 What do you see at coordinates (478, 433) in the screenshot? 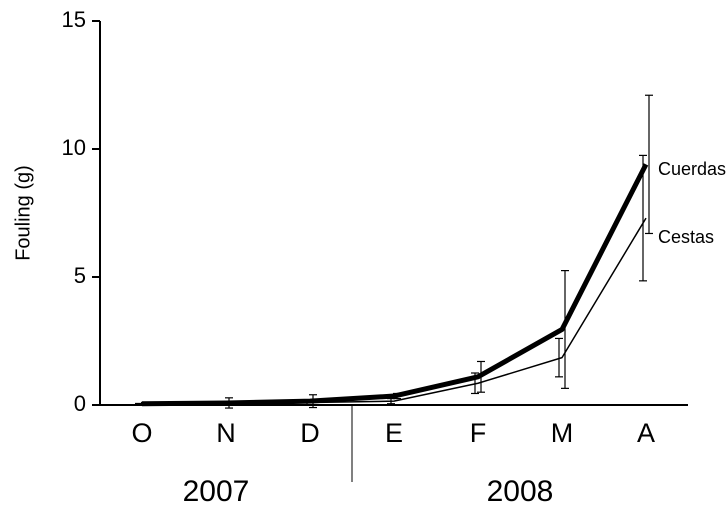
I see `x-tick-label: F` at bounding box center [478, 433].